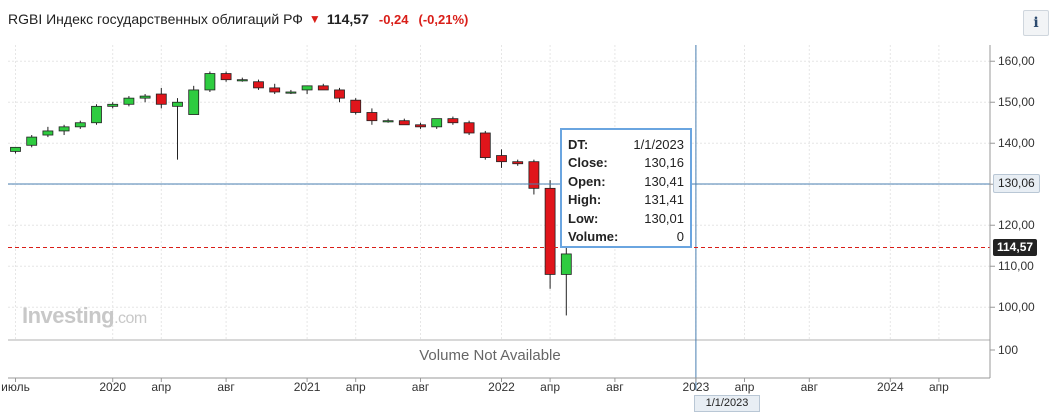 The width and height of the screenshot is (1059, 412). What do you see at coordinates (626, 200) in the screenshot?
I see `tooltip-row-high: High: 131,41` at bounding box center [626, 200].